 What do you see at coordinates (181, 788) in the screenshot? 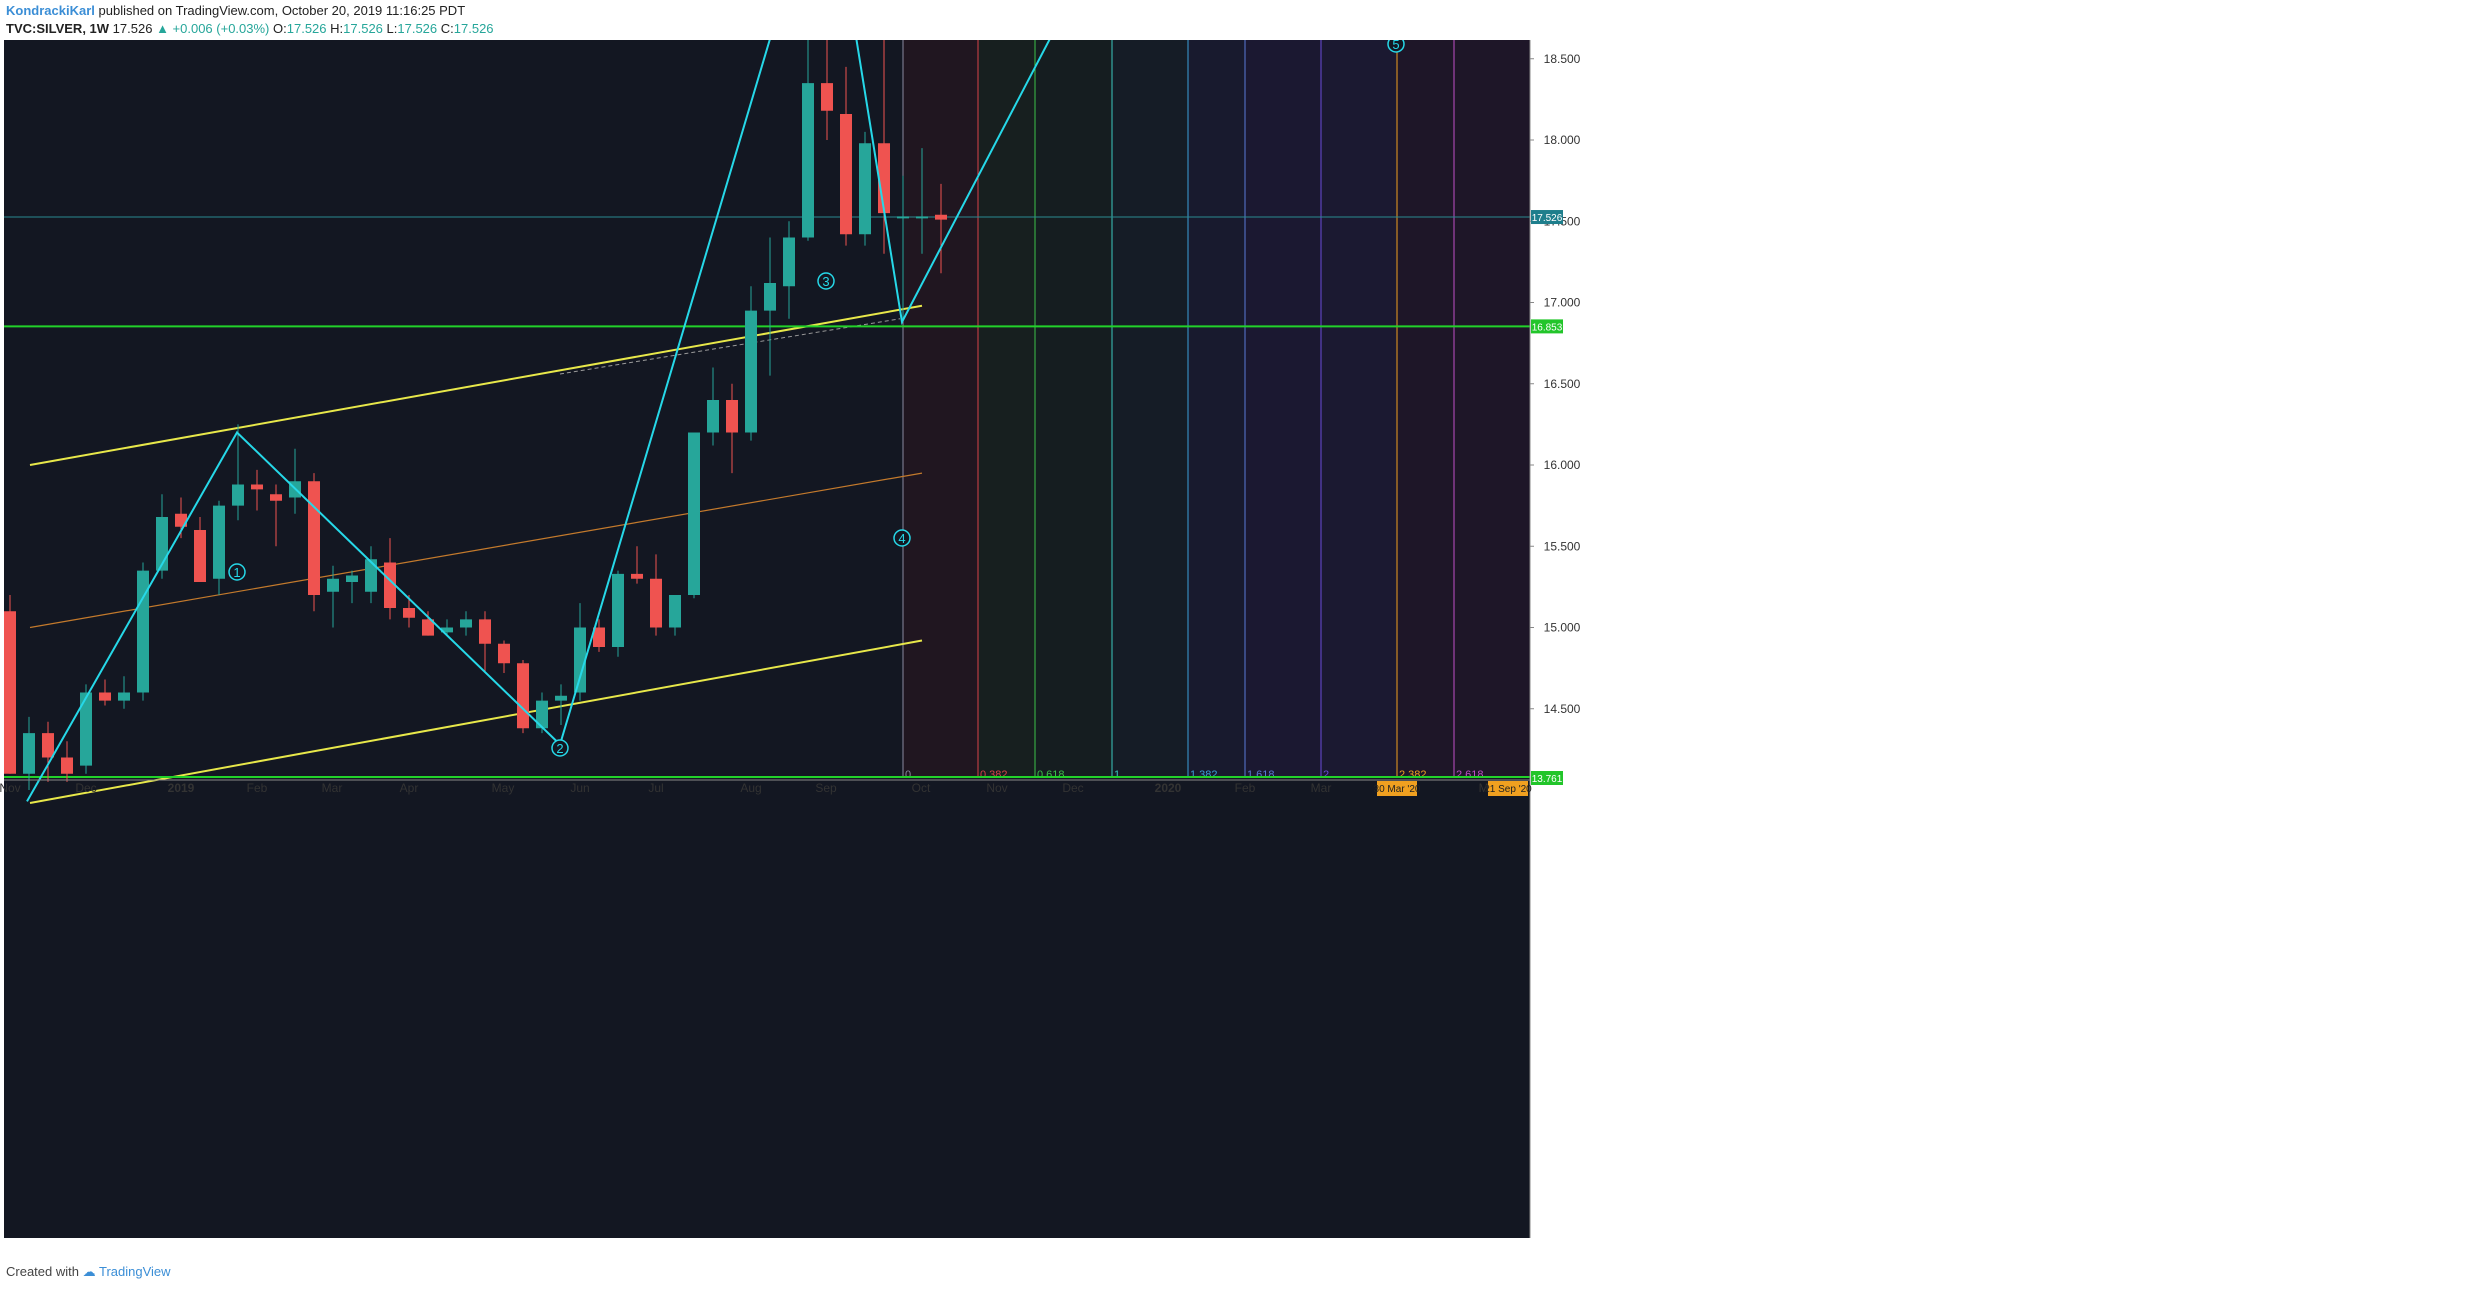
I see `time-tick-label: 2019` at bounding box center [181, 788].